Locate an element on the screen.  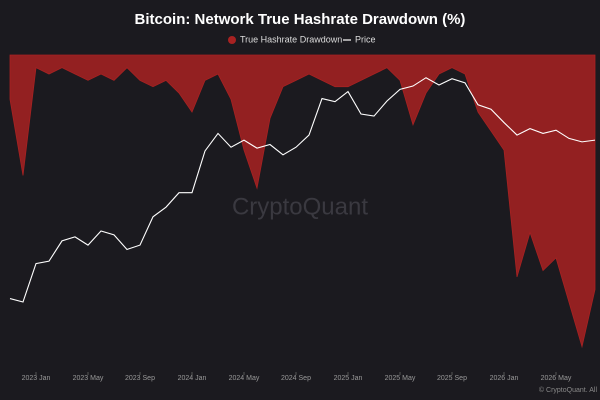
x-tick-label: 2025 Jan is located at coordinates (348, 378).